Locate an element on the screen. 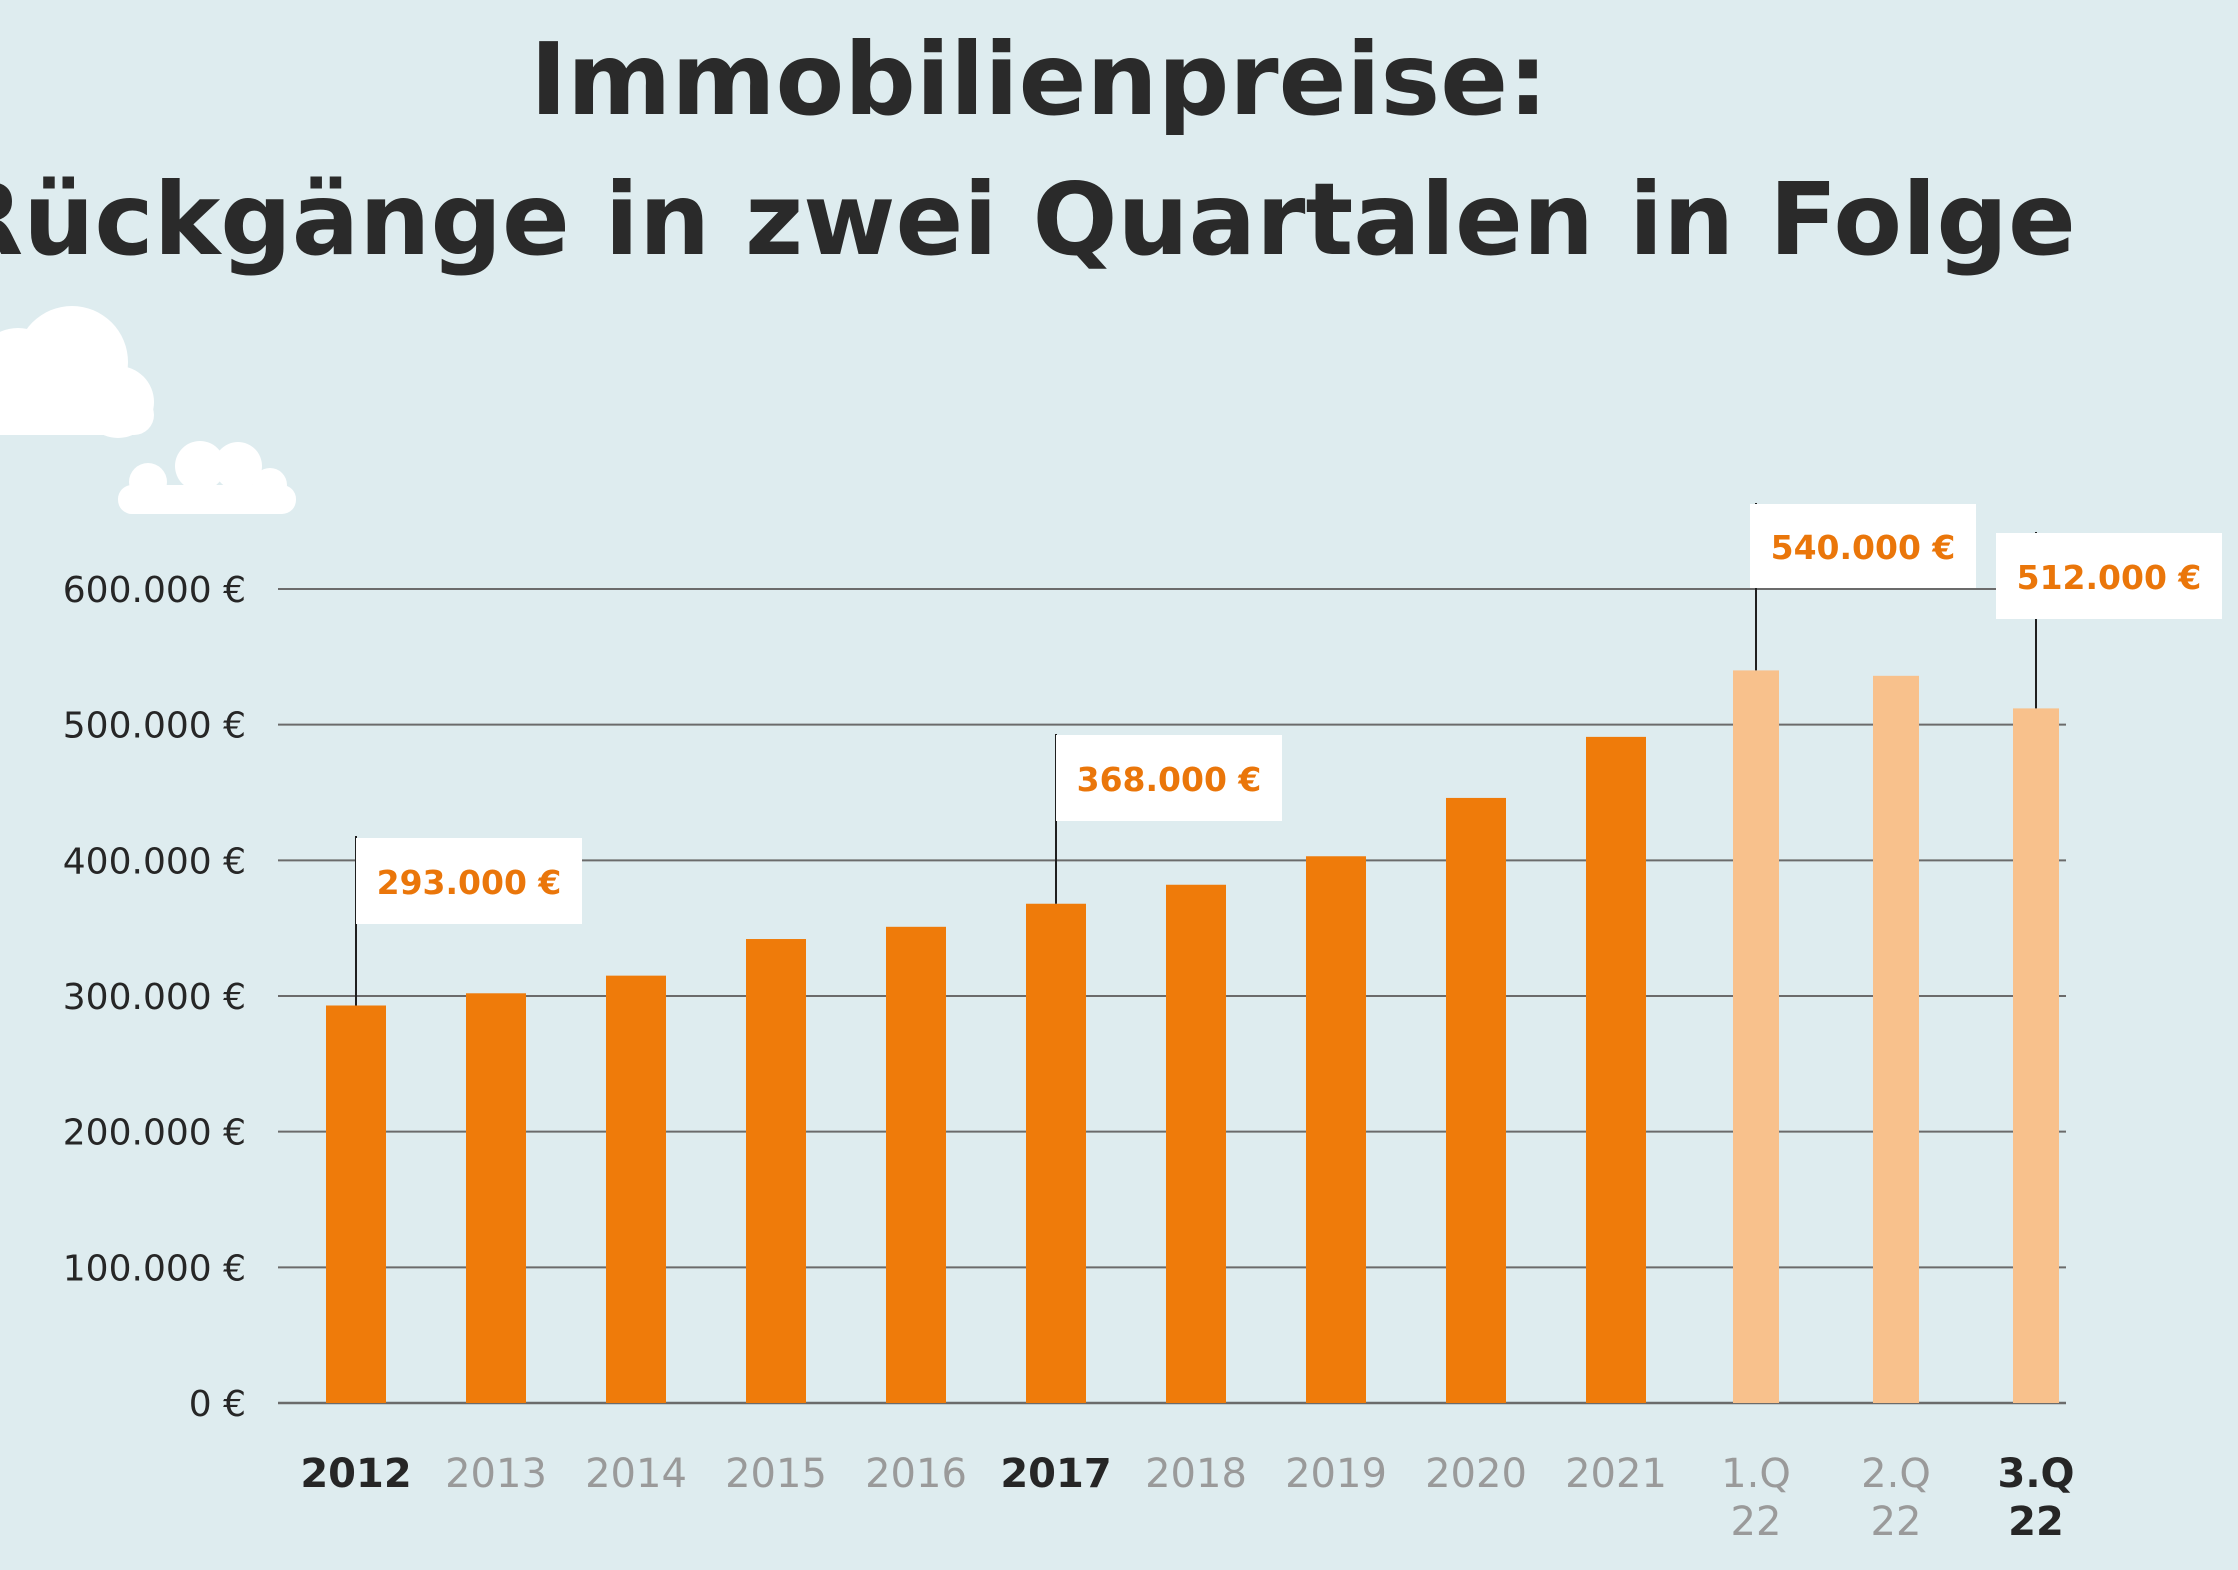  callout-value-label: 512.000 € is located at coordinates (2109, 577).